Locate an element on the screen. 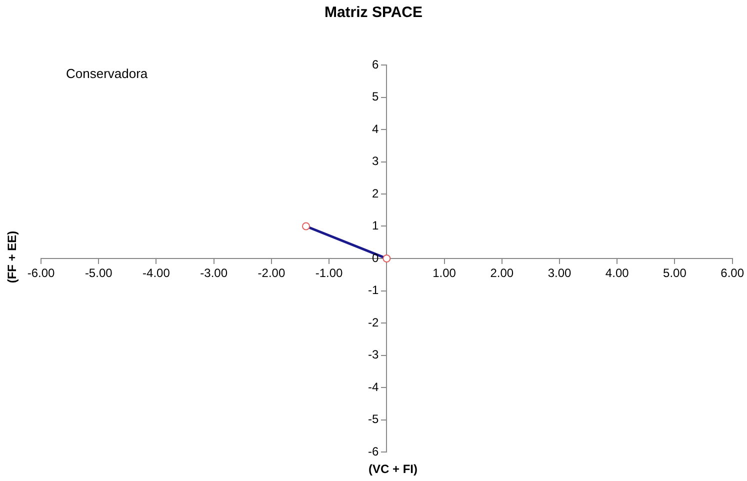 Image resolution: width=747 pixels, height=481 pixels. x-tick-label: 4.00 is located at coordinates (617, 273).